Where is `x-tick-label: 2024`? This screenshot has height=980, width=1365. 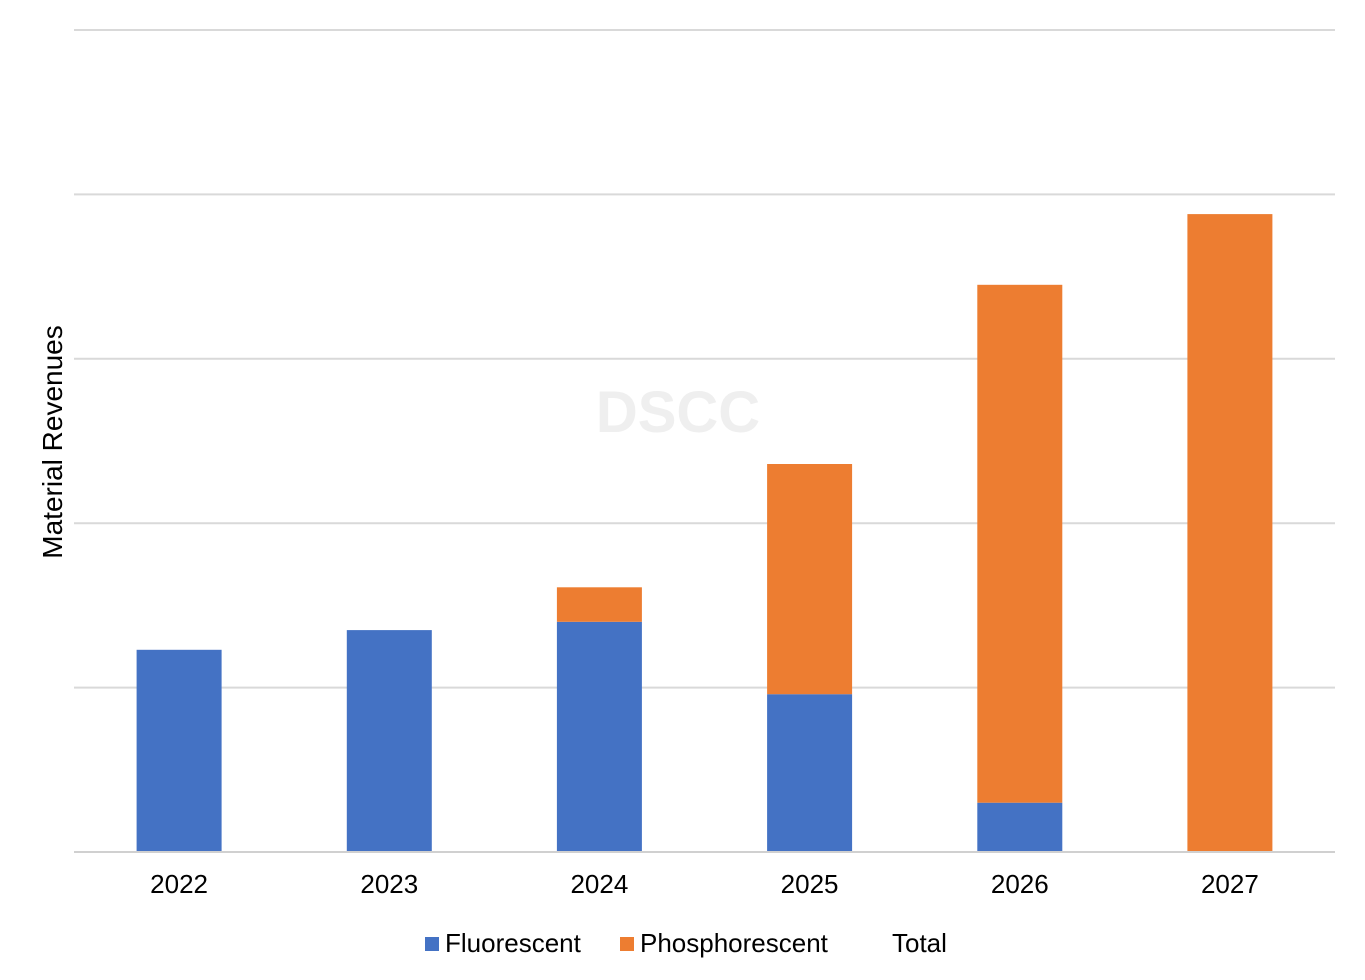 x-tick-label: 2024 is located at coordinates (599, 884).